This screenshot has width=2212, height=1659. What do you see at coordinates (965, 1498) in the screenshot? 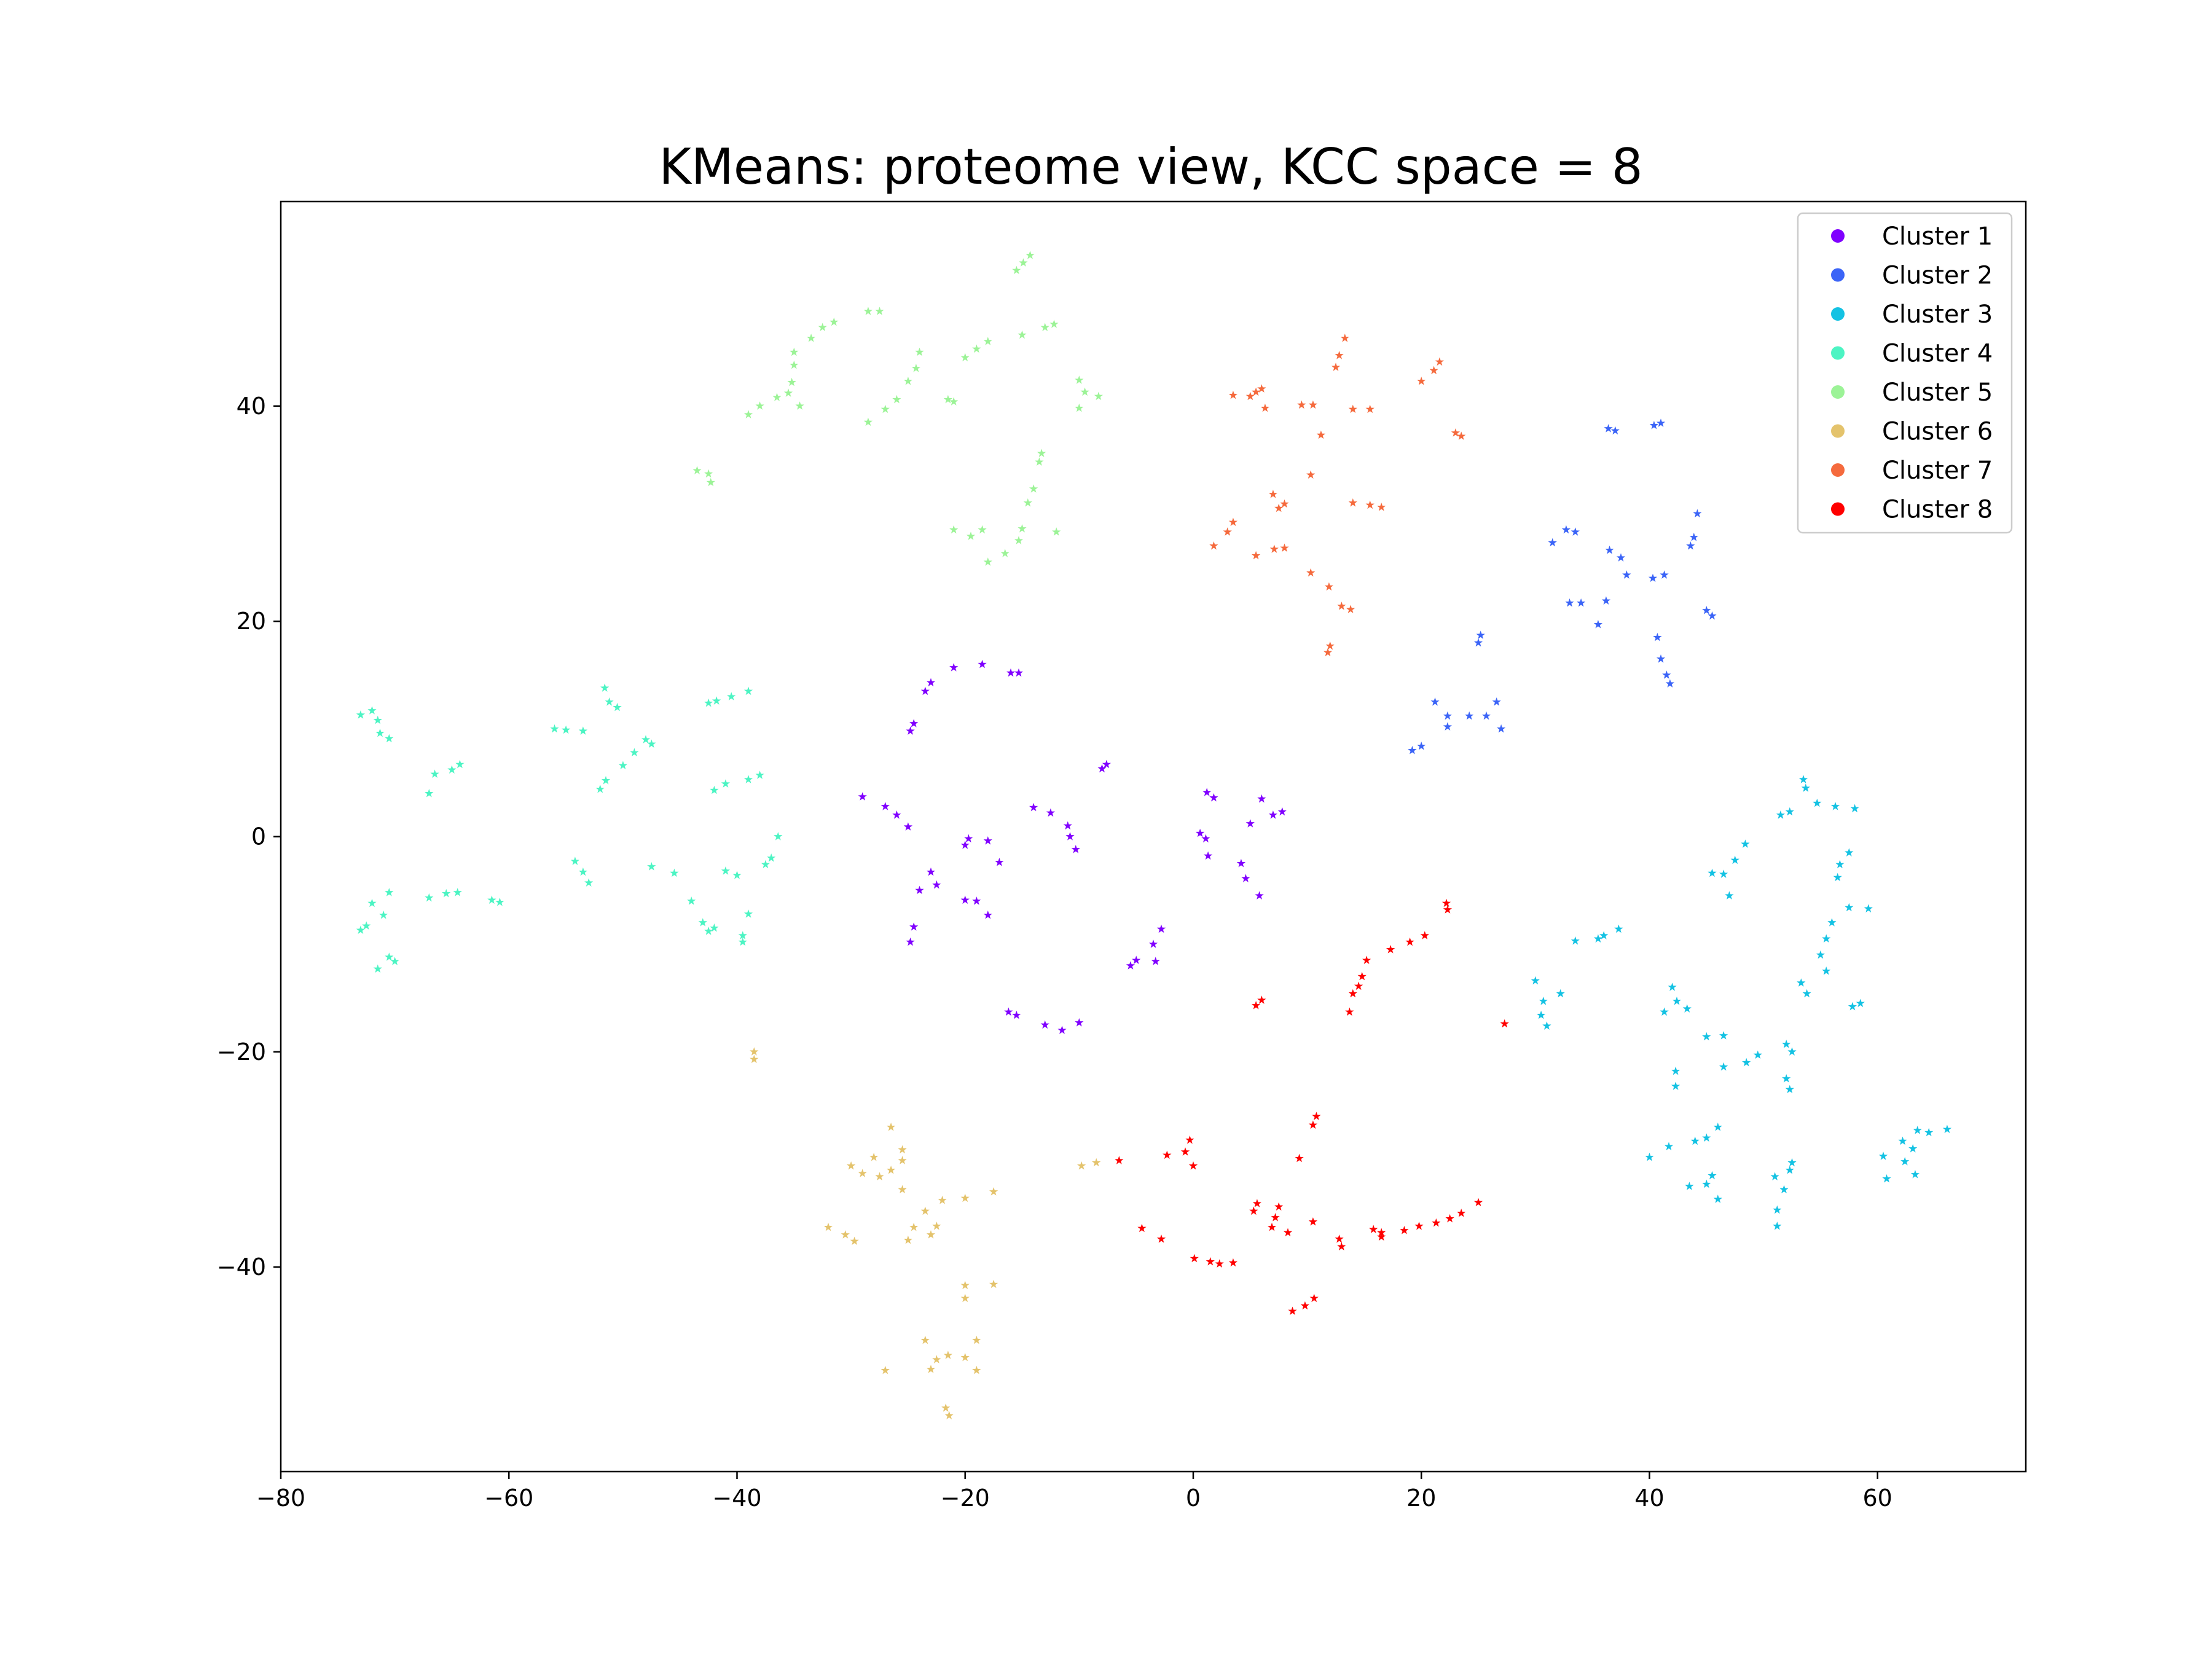
I see `x-tick-label: −20` at bounding box center [965, 1498].